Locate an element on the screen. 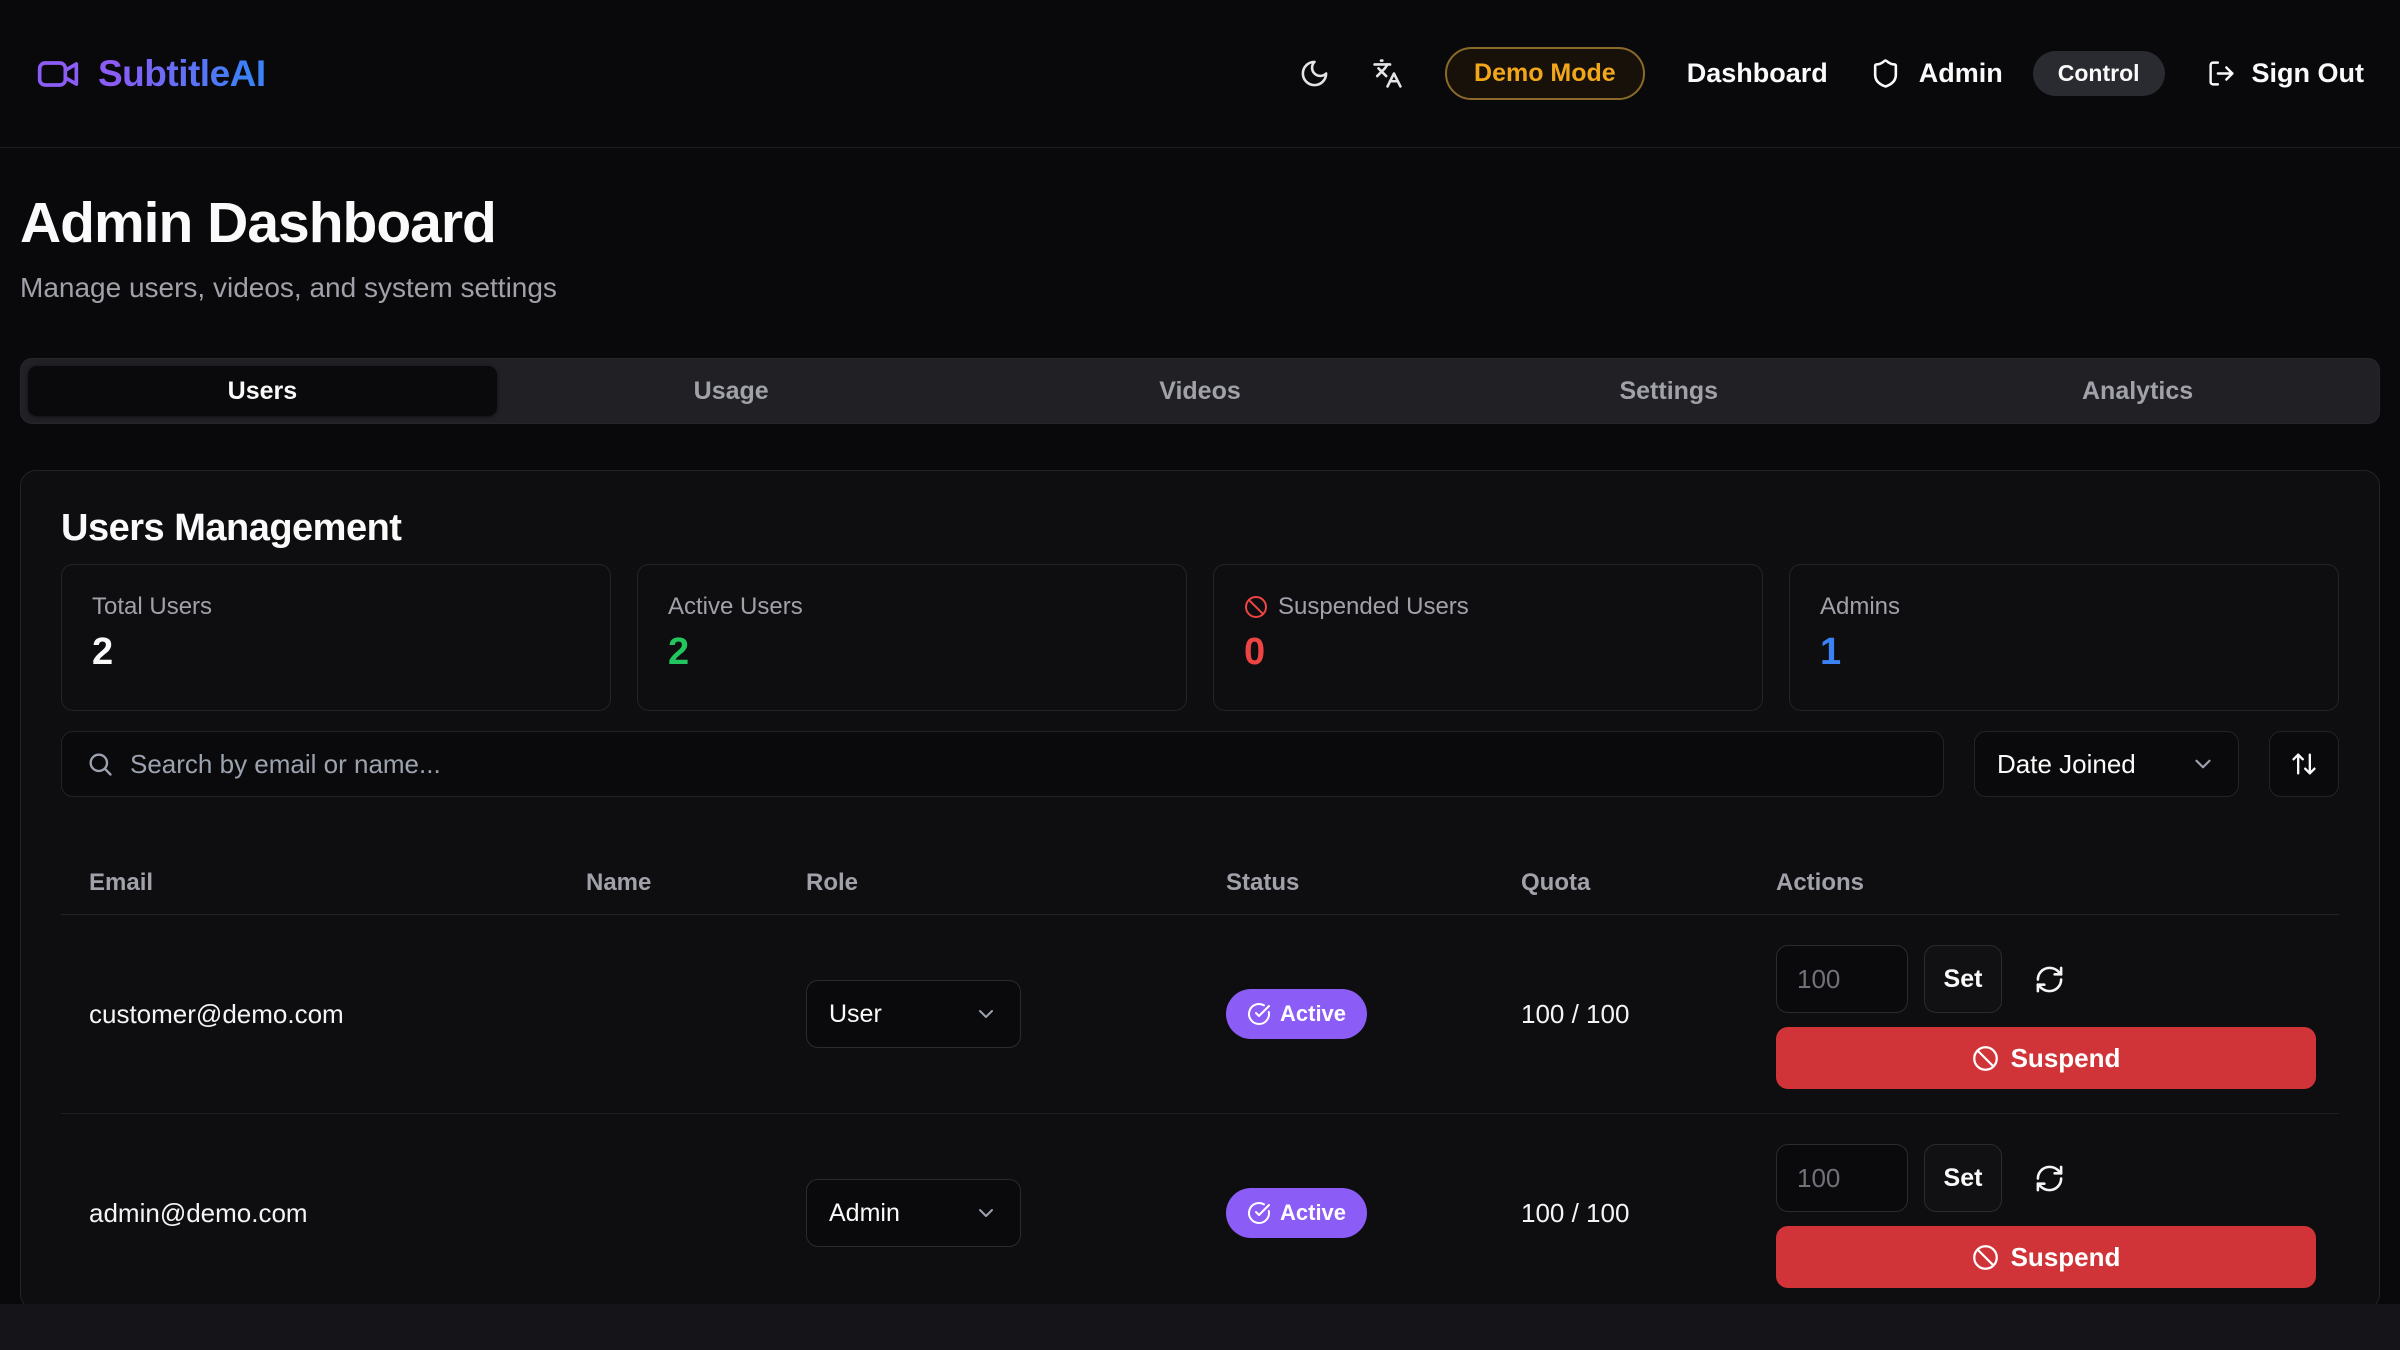 The width and height of the screenshot is (2400, 1350). stat-active-users-value: 2 is located at coordinates (679, 652).